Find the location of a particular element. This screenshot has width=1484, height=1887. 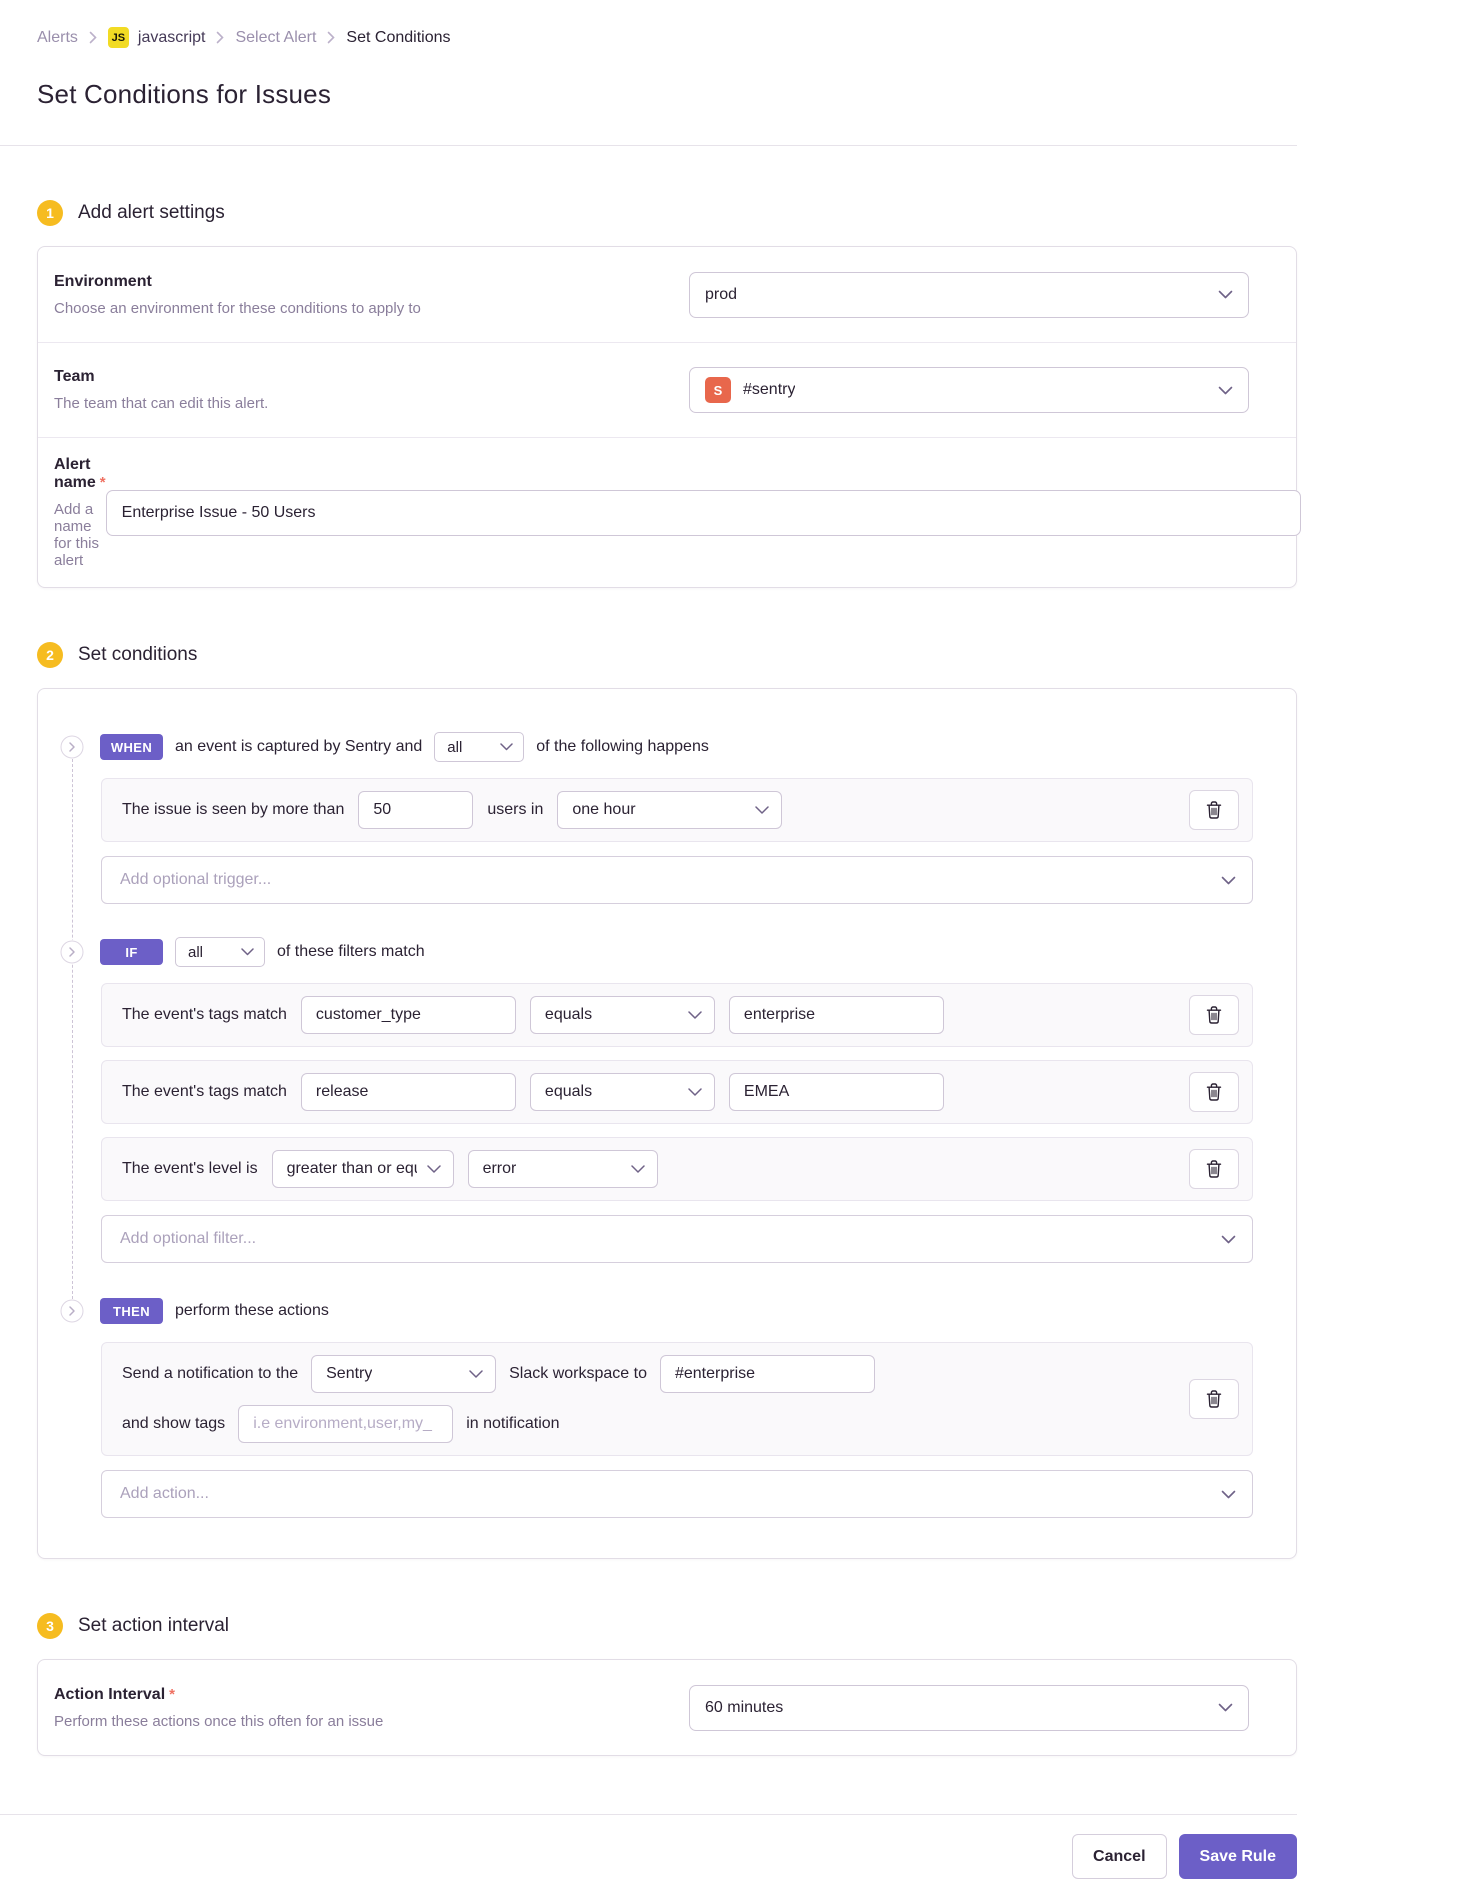

action-text-1: Send a notification to the is located at coordinates (210, 1373).